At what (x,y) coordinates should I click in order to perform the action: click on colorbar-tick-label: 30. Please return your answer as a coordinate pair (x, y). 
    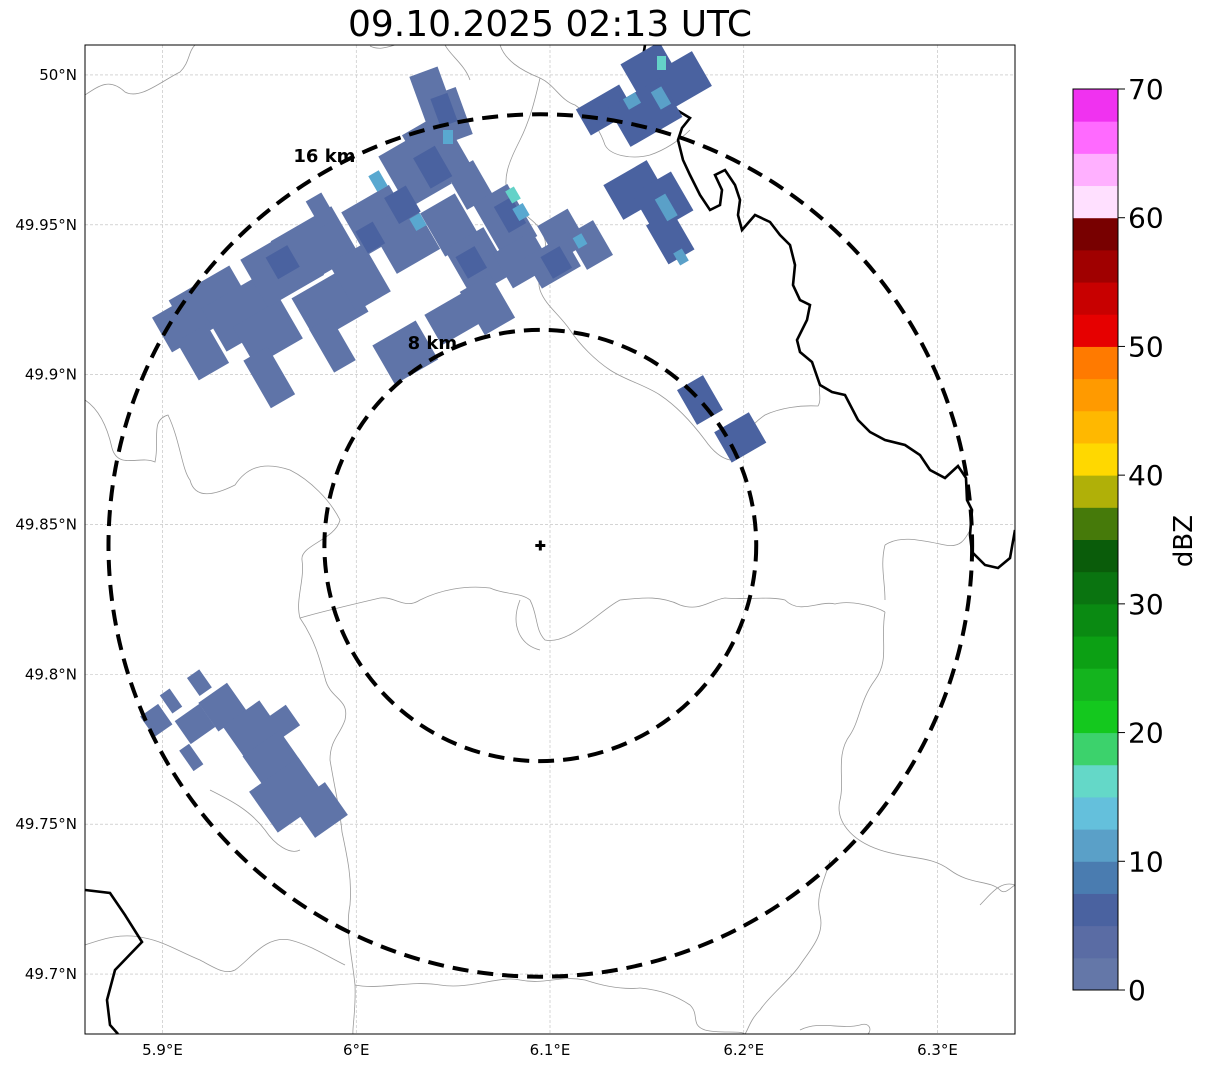
    Looking at the image, I should click on (1146, 604).